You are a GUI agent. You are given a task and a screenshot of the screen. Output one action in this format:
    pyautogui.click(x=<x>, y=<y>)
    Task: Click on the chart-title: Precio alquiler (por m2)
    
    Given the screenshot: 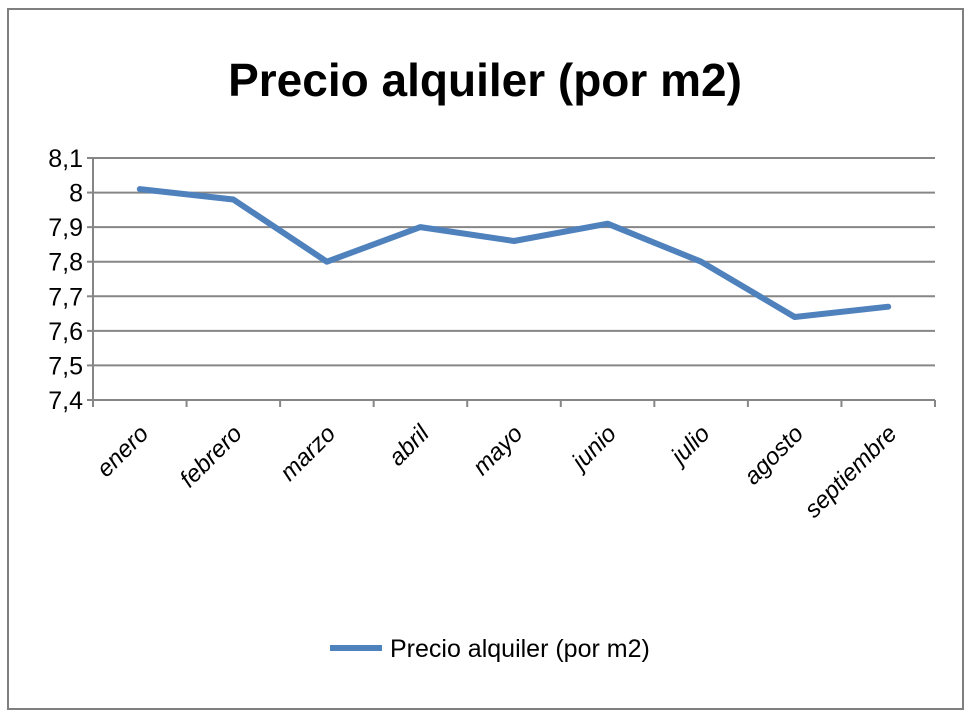 What is the action you would take?
    pyautogui.click(x=485, y=80)
    